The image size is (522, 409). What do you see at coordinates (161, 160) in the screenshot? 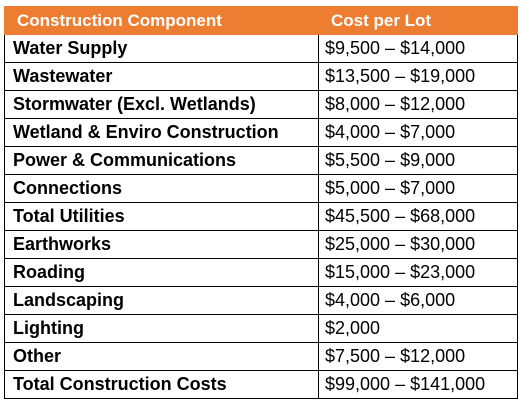
I see `component-cell: Power & Communications` at bounding box center [161, 160].